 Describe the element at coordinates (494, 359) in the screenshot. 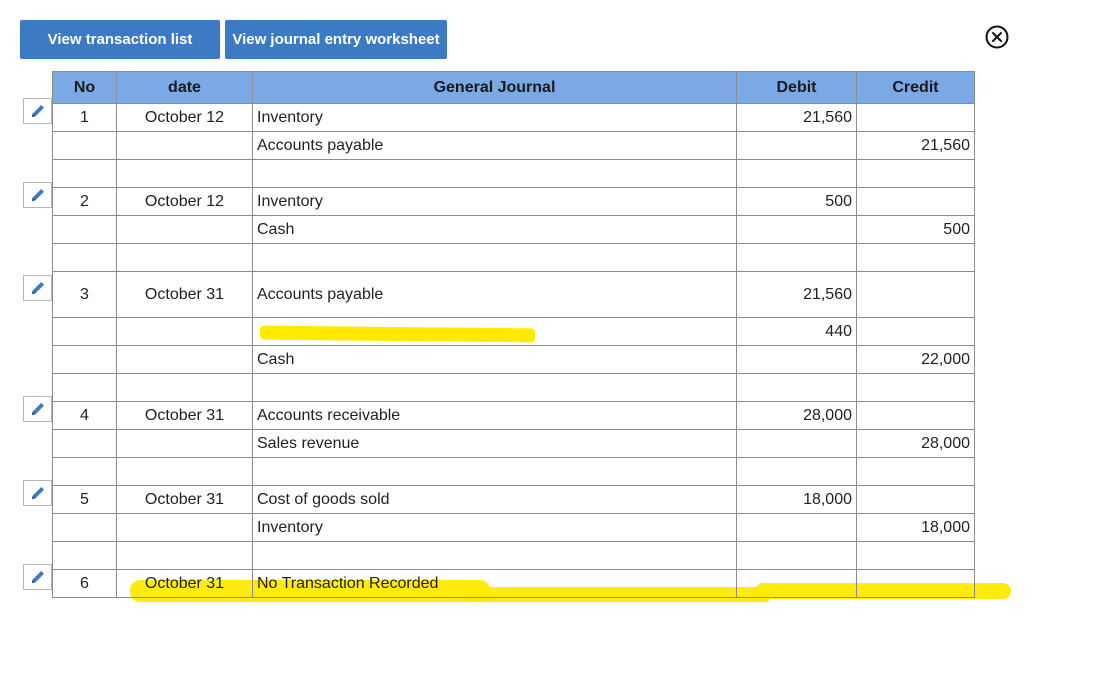

I see `account-name: Cash` at that location.